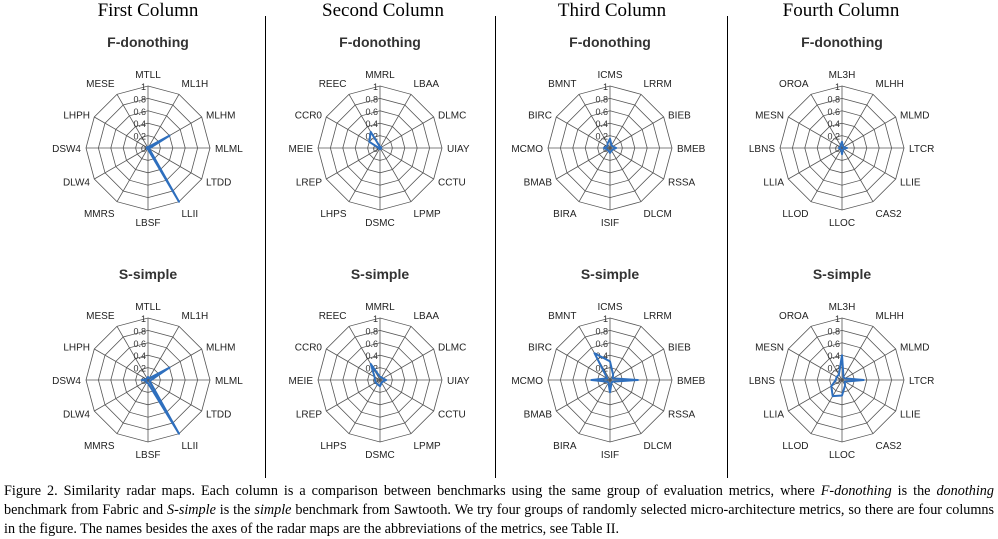 The height and width of the screenshot is (539, 998). I want to click on radar-axis-label: MMRS, so click(99, 446).